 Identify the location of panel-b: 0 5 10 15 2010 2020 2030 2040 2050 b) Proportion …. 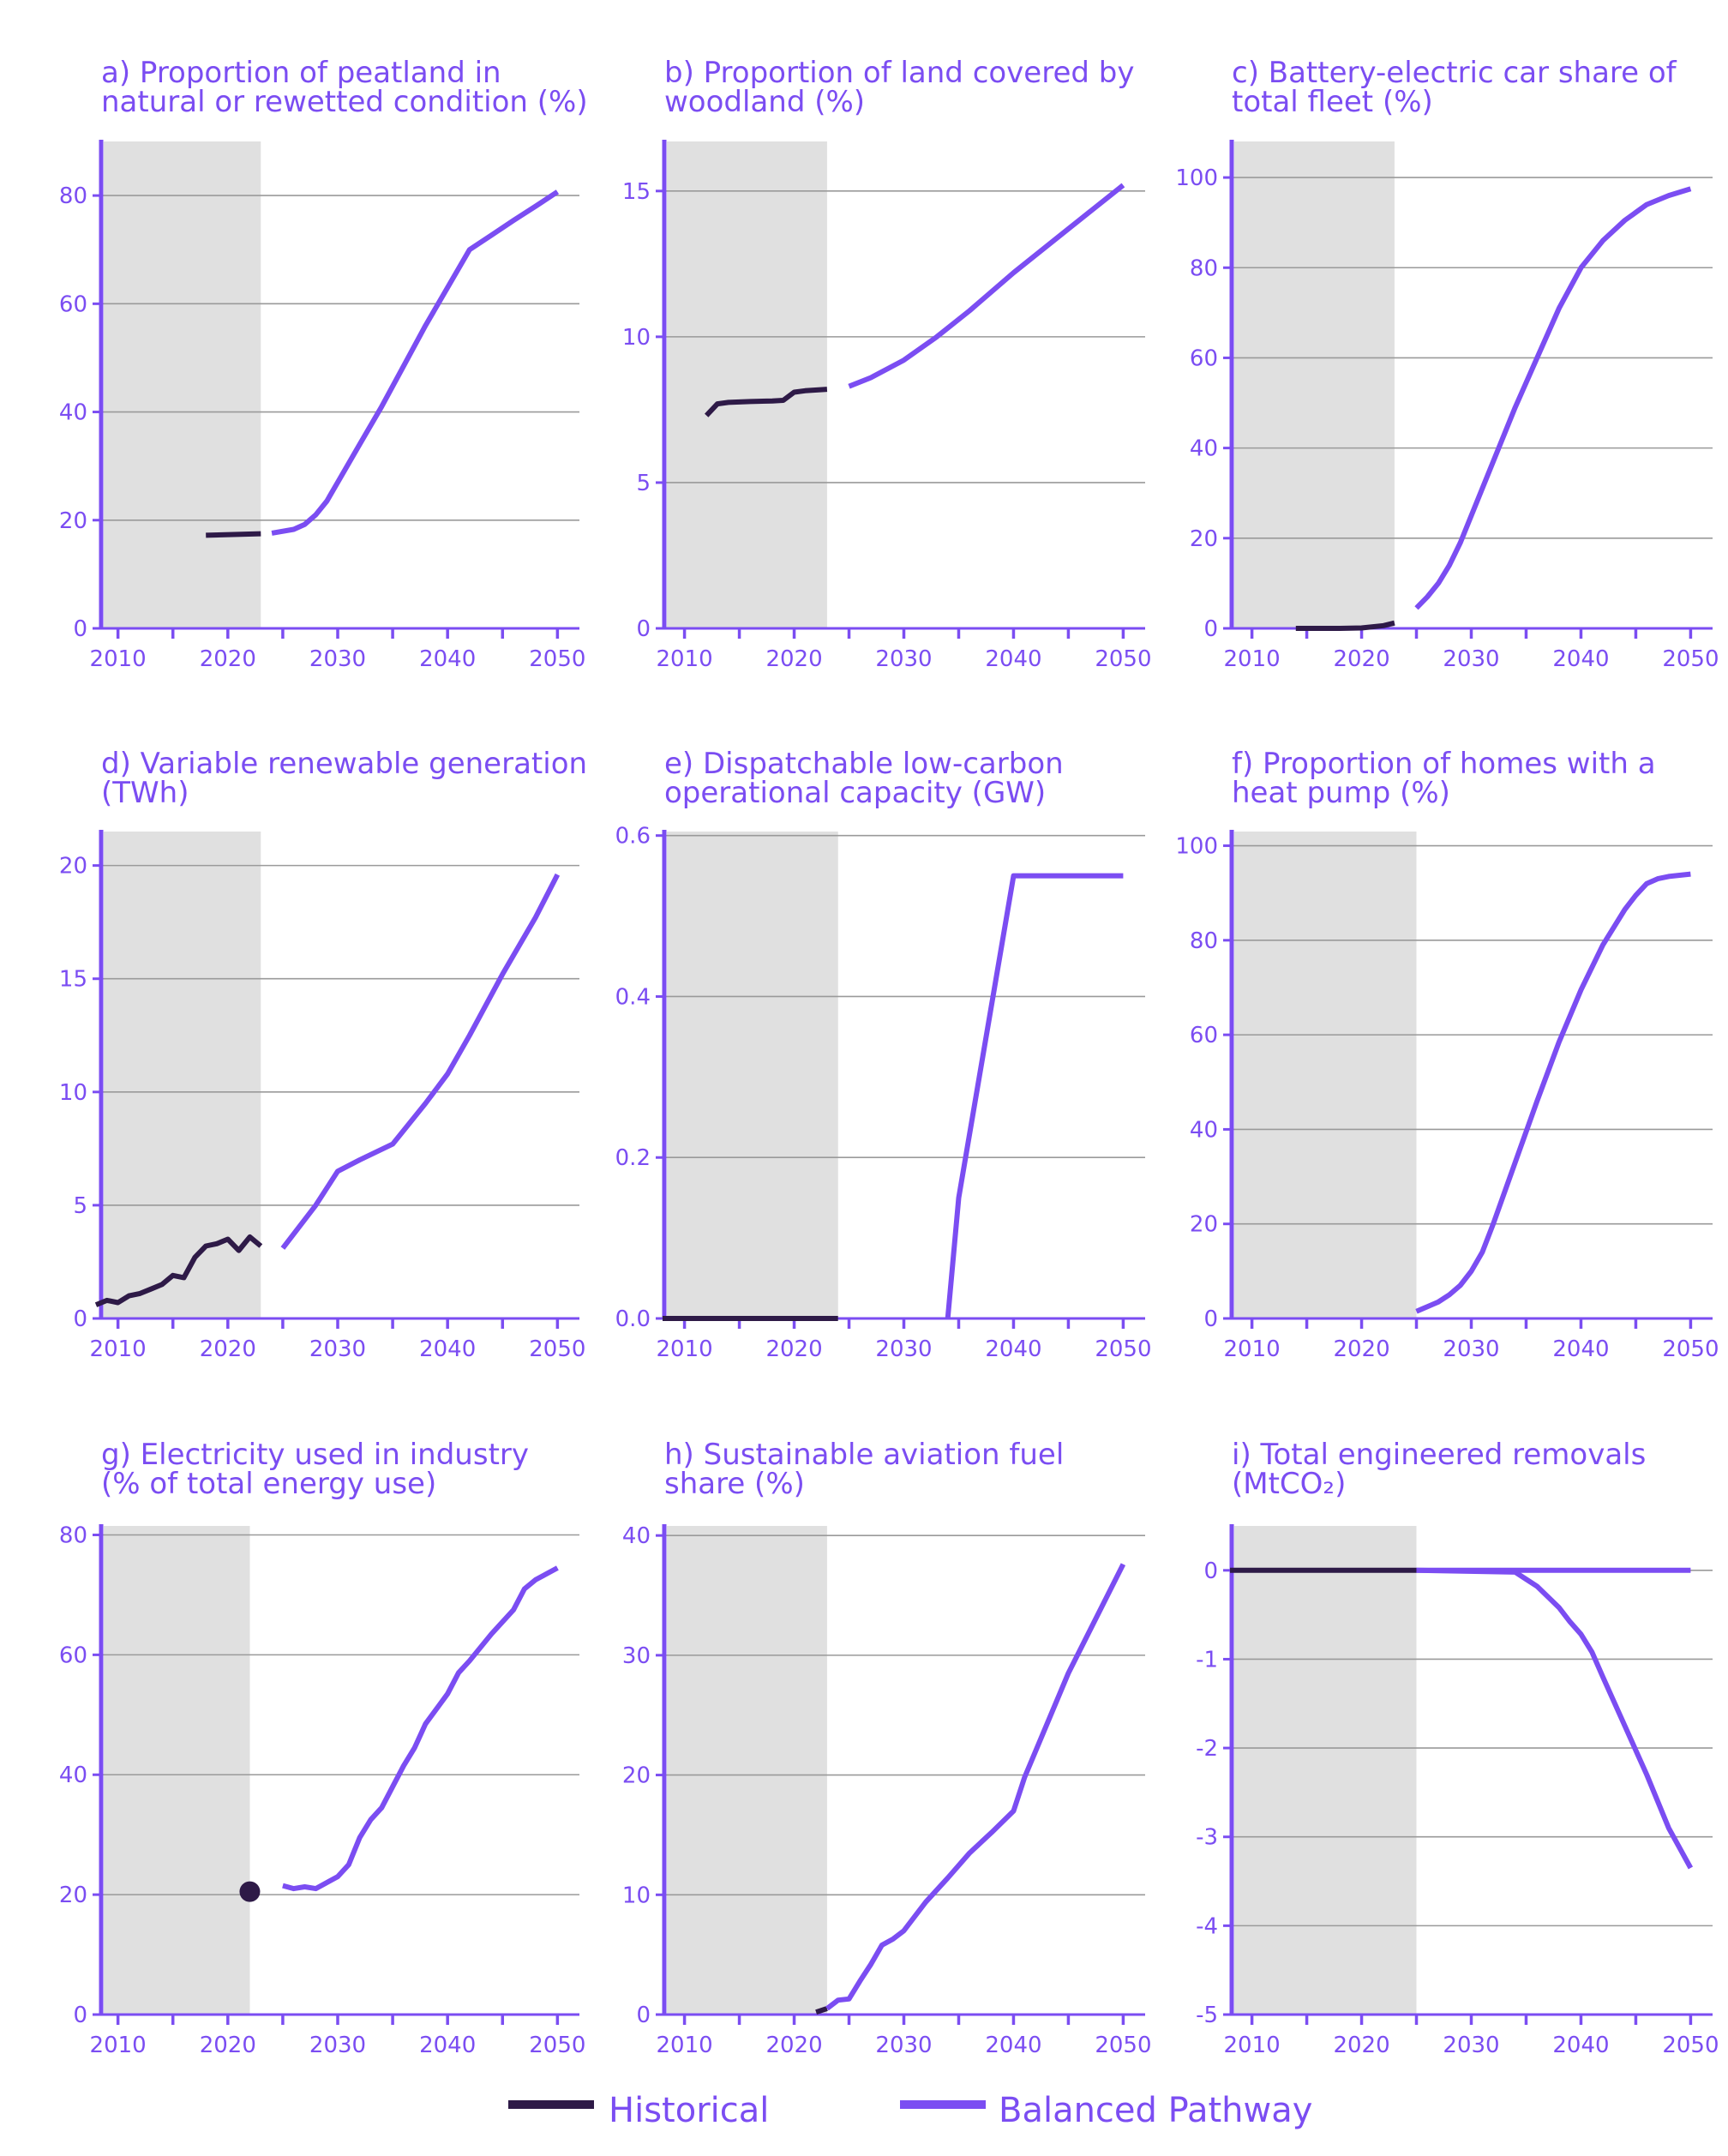
(887, 364).